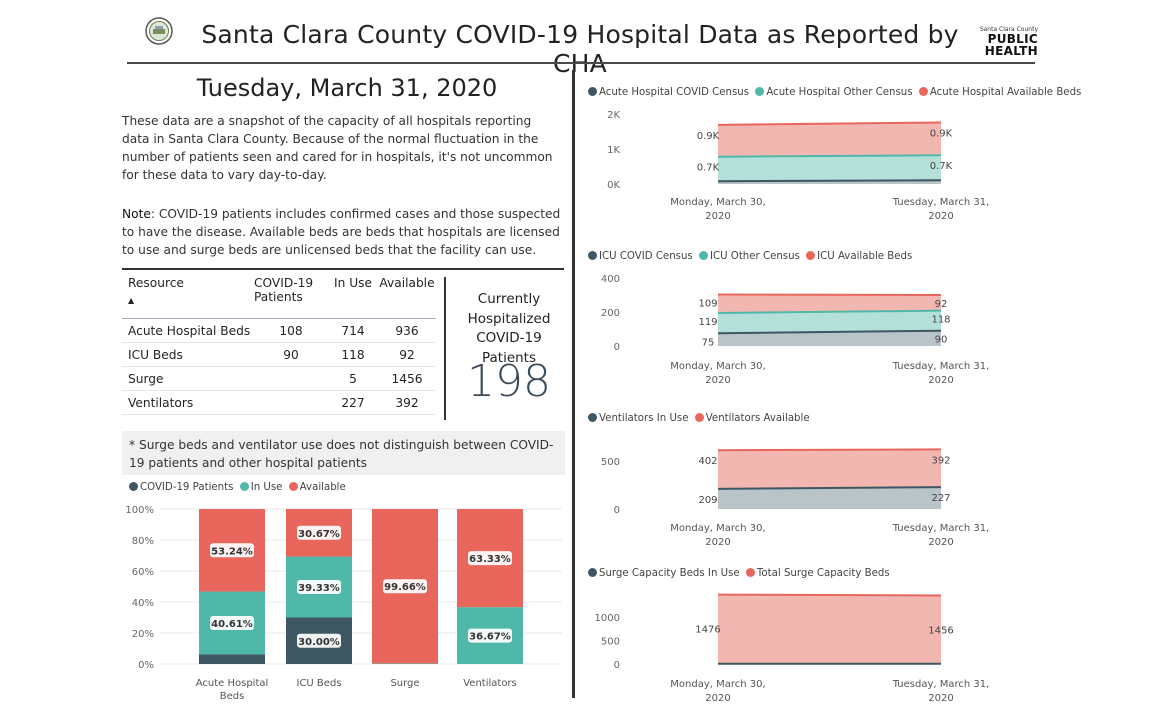 This screenshot has width=1170, height=707. I want to click on legend-item: ICU Available Beds, so click(859, 256).